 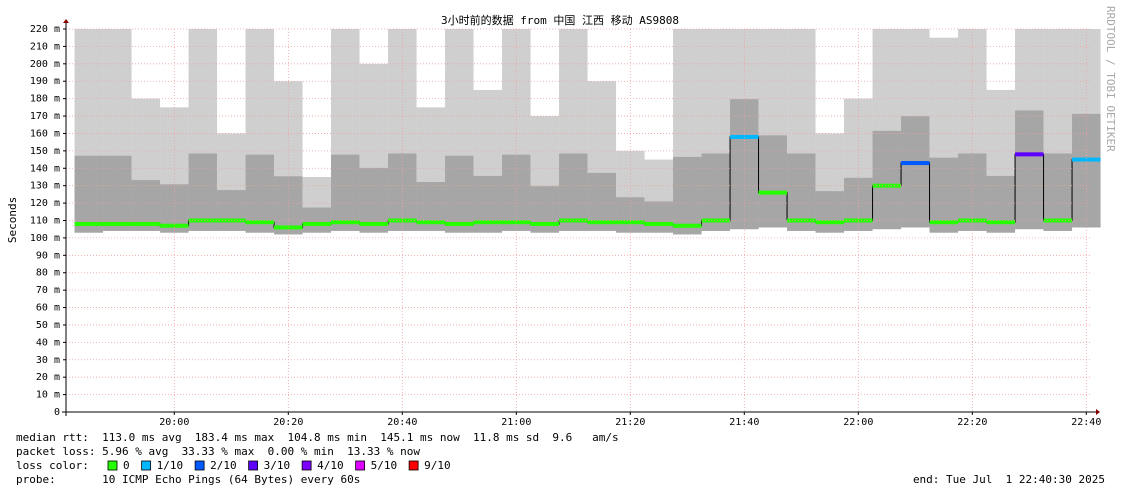 I want to click on chart-title: 3小时前的数据 from 中国 江西 移动 AS9808, so click(x=560, y=20).